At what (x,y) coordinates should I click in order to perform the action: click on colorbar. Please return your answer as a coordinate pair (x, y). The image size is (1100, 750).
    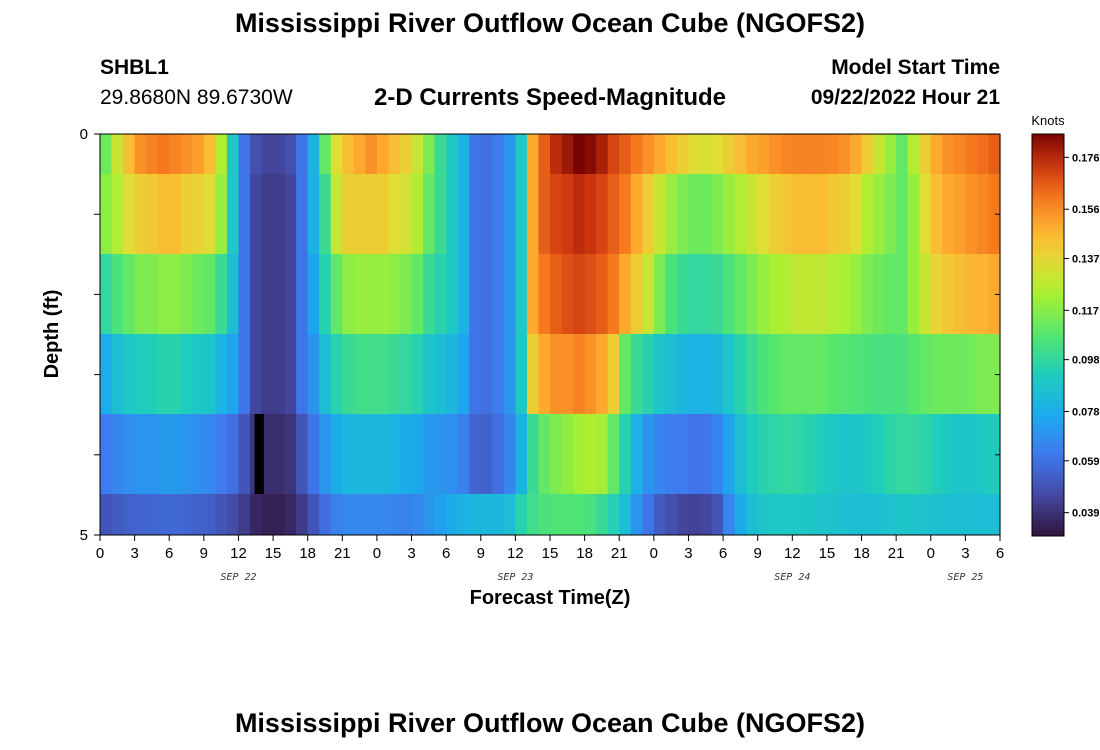
    Looking at the image, I should click on (1048, 335).